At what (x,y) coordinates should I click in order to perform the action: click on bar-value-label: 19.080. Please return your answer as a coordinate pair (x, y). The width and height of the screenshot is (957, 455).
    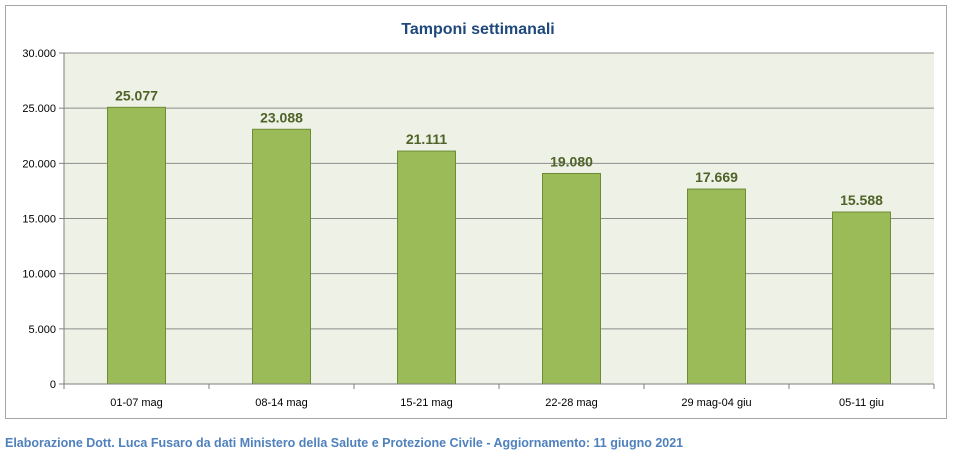
    Looking at the image, I should click on (571, 161).